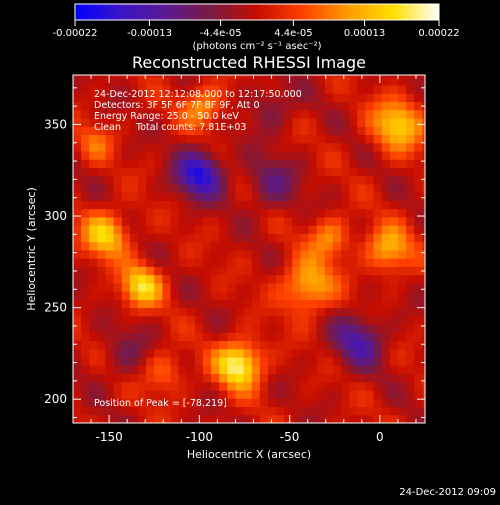  I want to click on colorbar-tick-label: 0.00013, so click(364, 33).